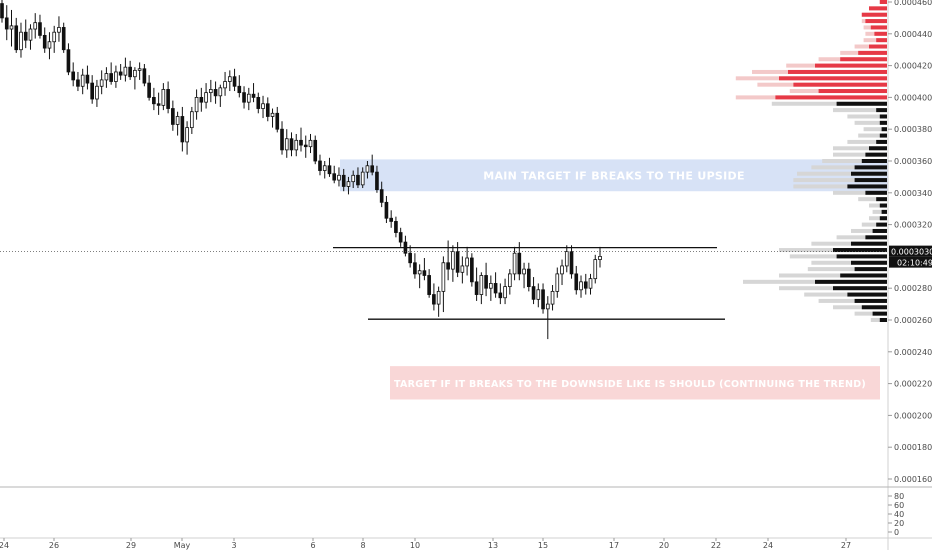 This screenshot has width=932, height=550. What do you see at coordinates (910, 251) in the screenshot?
I see `current-price-badge` at bounding box center [910, 251].